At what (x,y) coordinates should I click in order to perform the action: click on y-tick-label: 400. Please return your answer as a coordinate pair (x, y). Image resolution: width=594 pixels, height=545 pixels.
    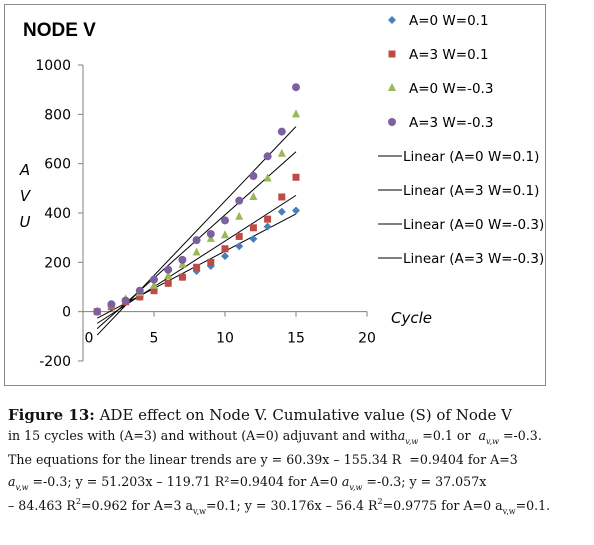
    Looking at the image, I should click on (57, 214).